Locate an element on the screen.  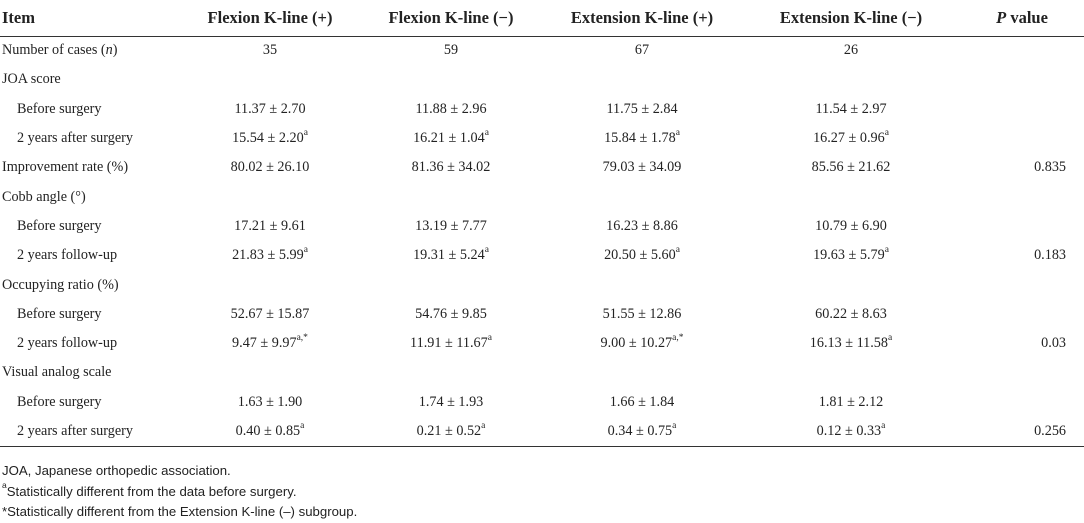
row-label-text: Occupying ratio (%) is located at coordinates (60, 284).